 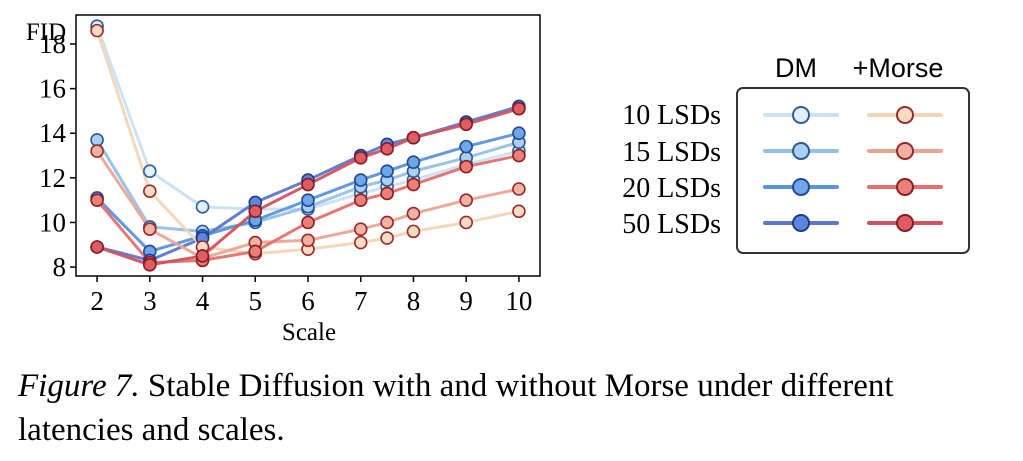 I want to click on x-tick-label: 3, so click(x=150, y=301).